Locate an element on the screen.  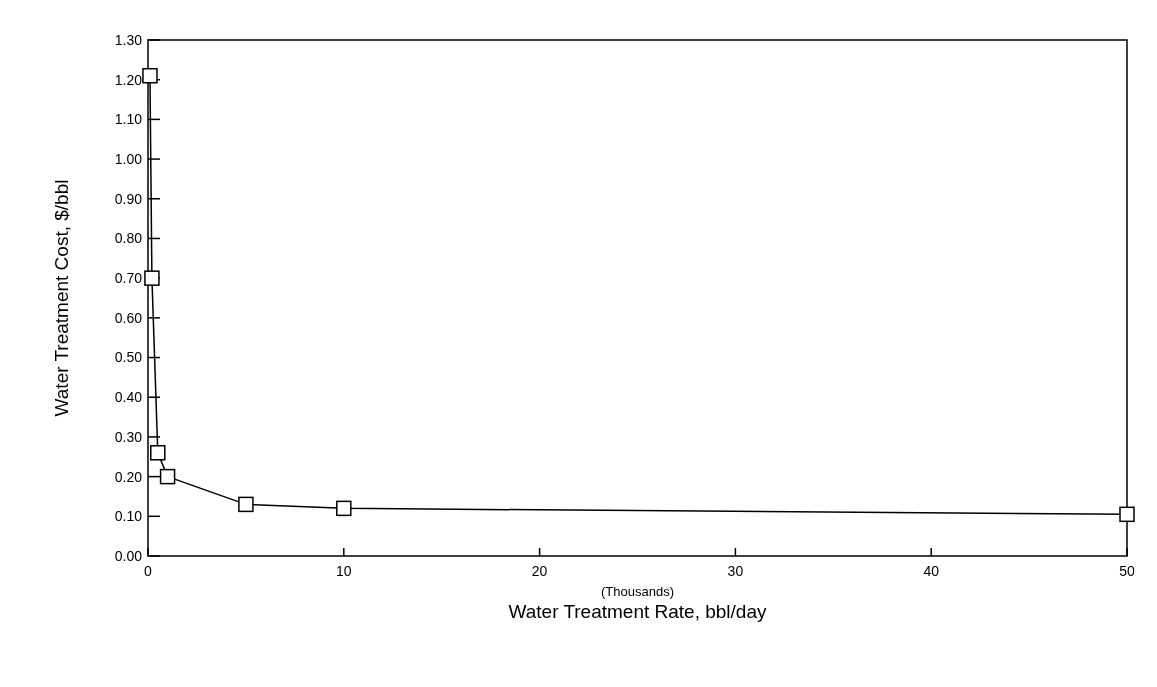
y-axis-title: Water Treatment Cost, $/bbl is located at coordinates (61, 298).